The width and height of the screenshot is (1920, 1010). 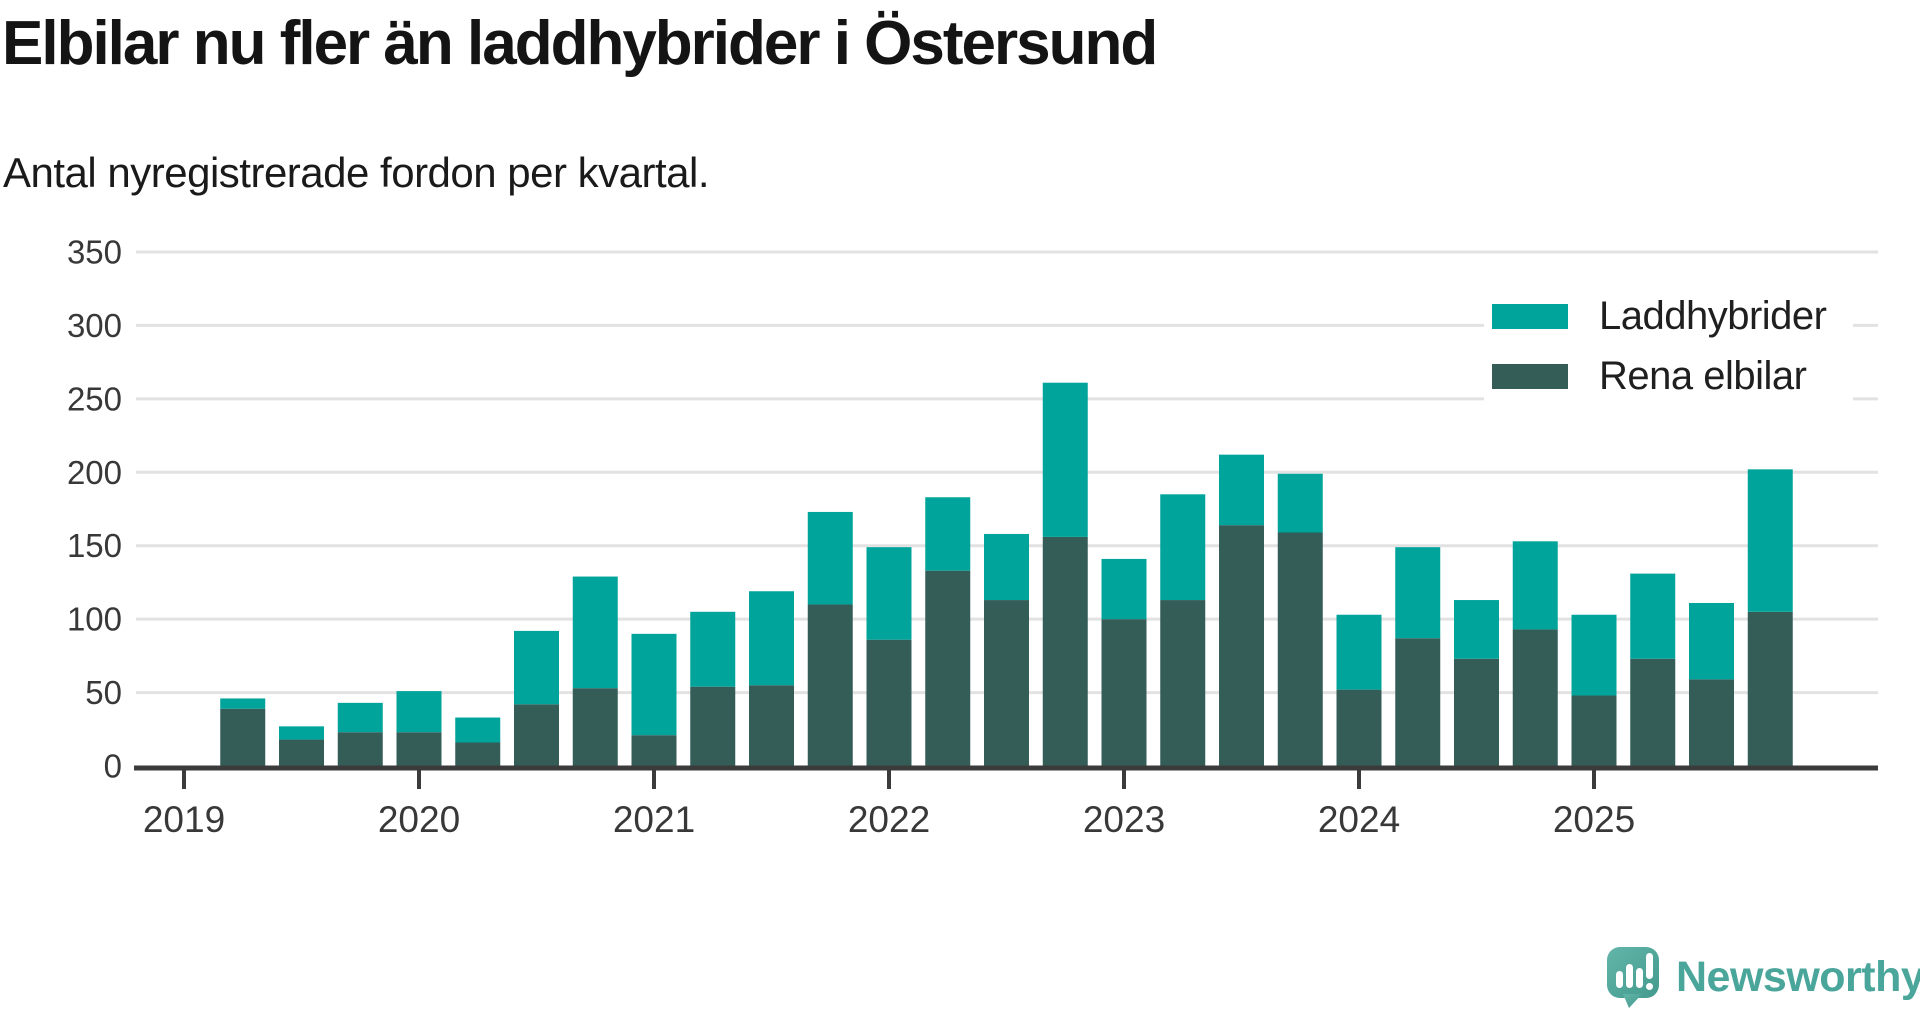 I want to click on bar-segment-rena-elbilar-2023-Q4, so click(x=1300, y=649).